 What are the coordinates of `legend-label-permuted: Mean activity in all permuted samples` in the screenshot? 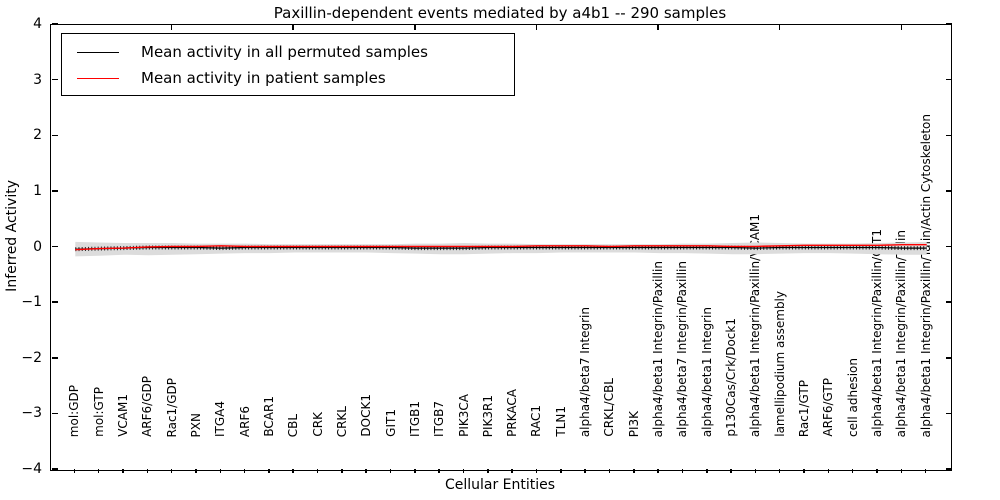 It's located at (284, 52).